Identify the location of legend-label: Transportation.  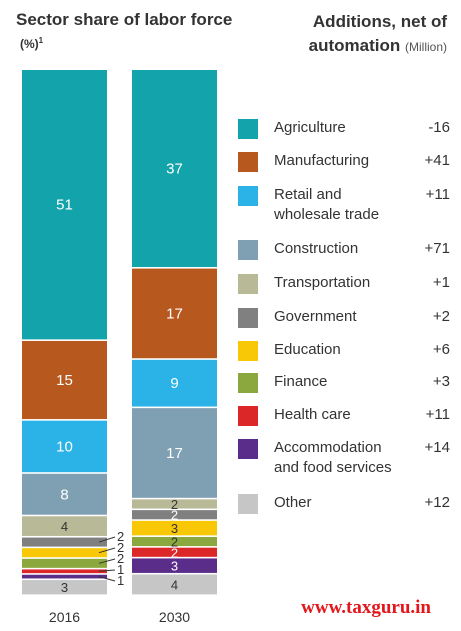
(344, 283).